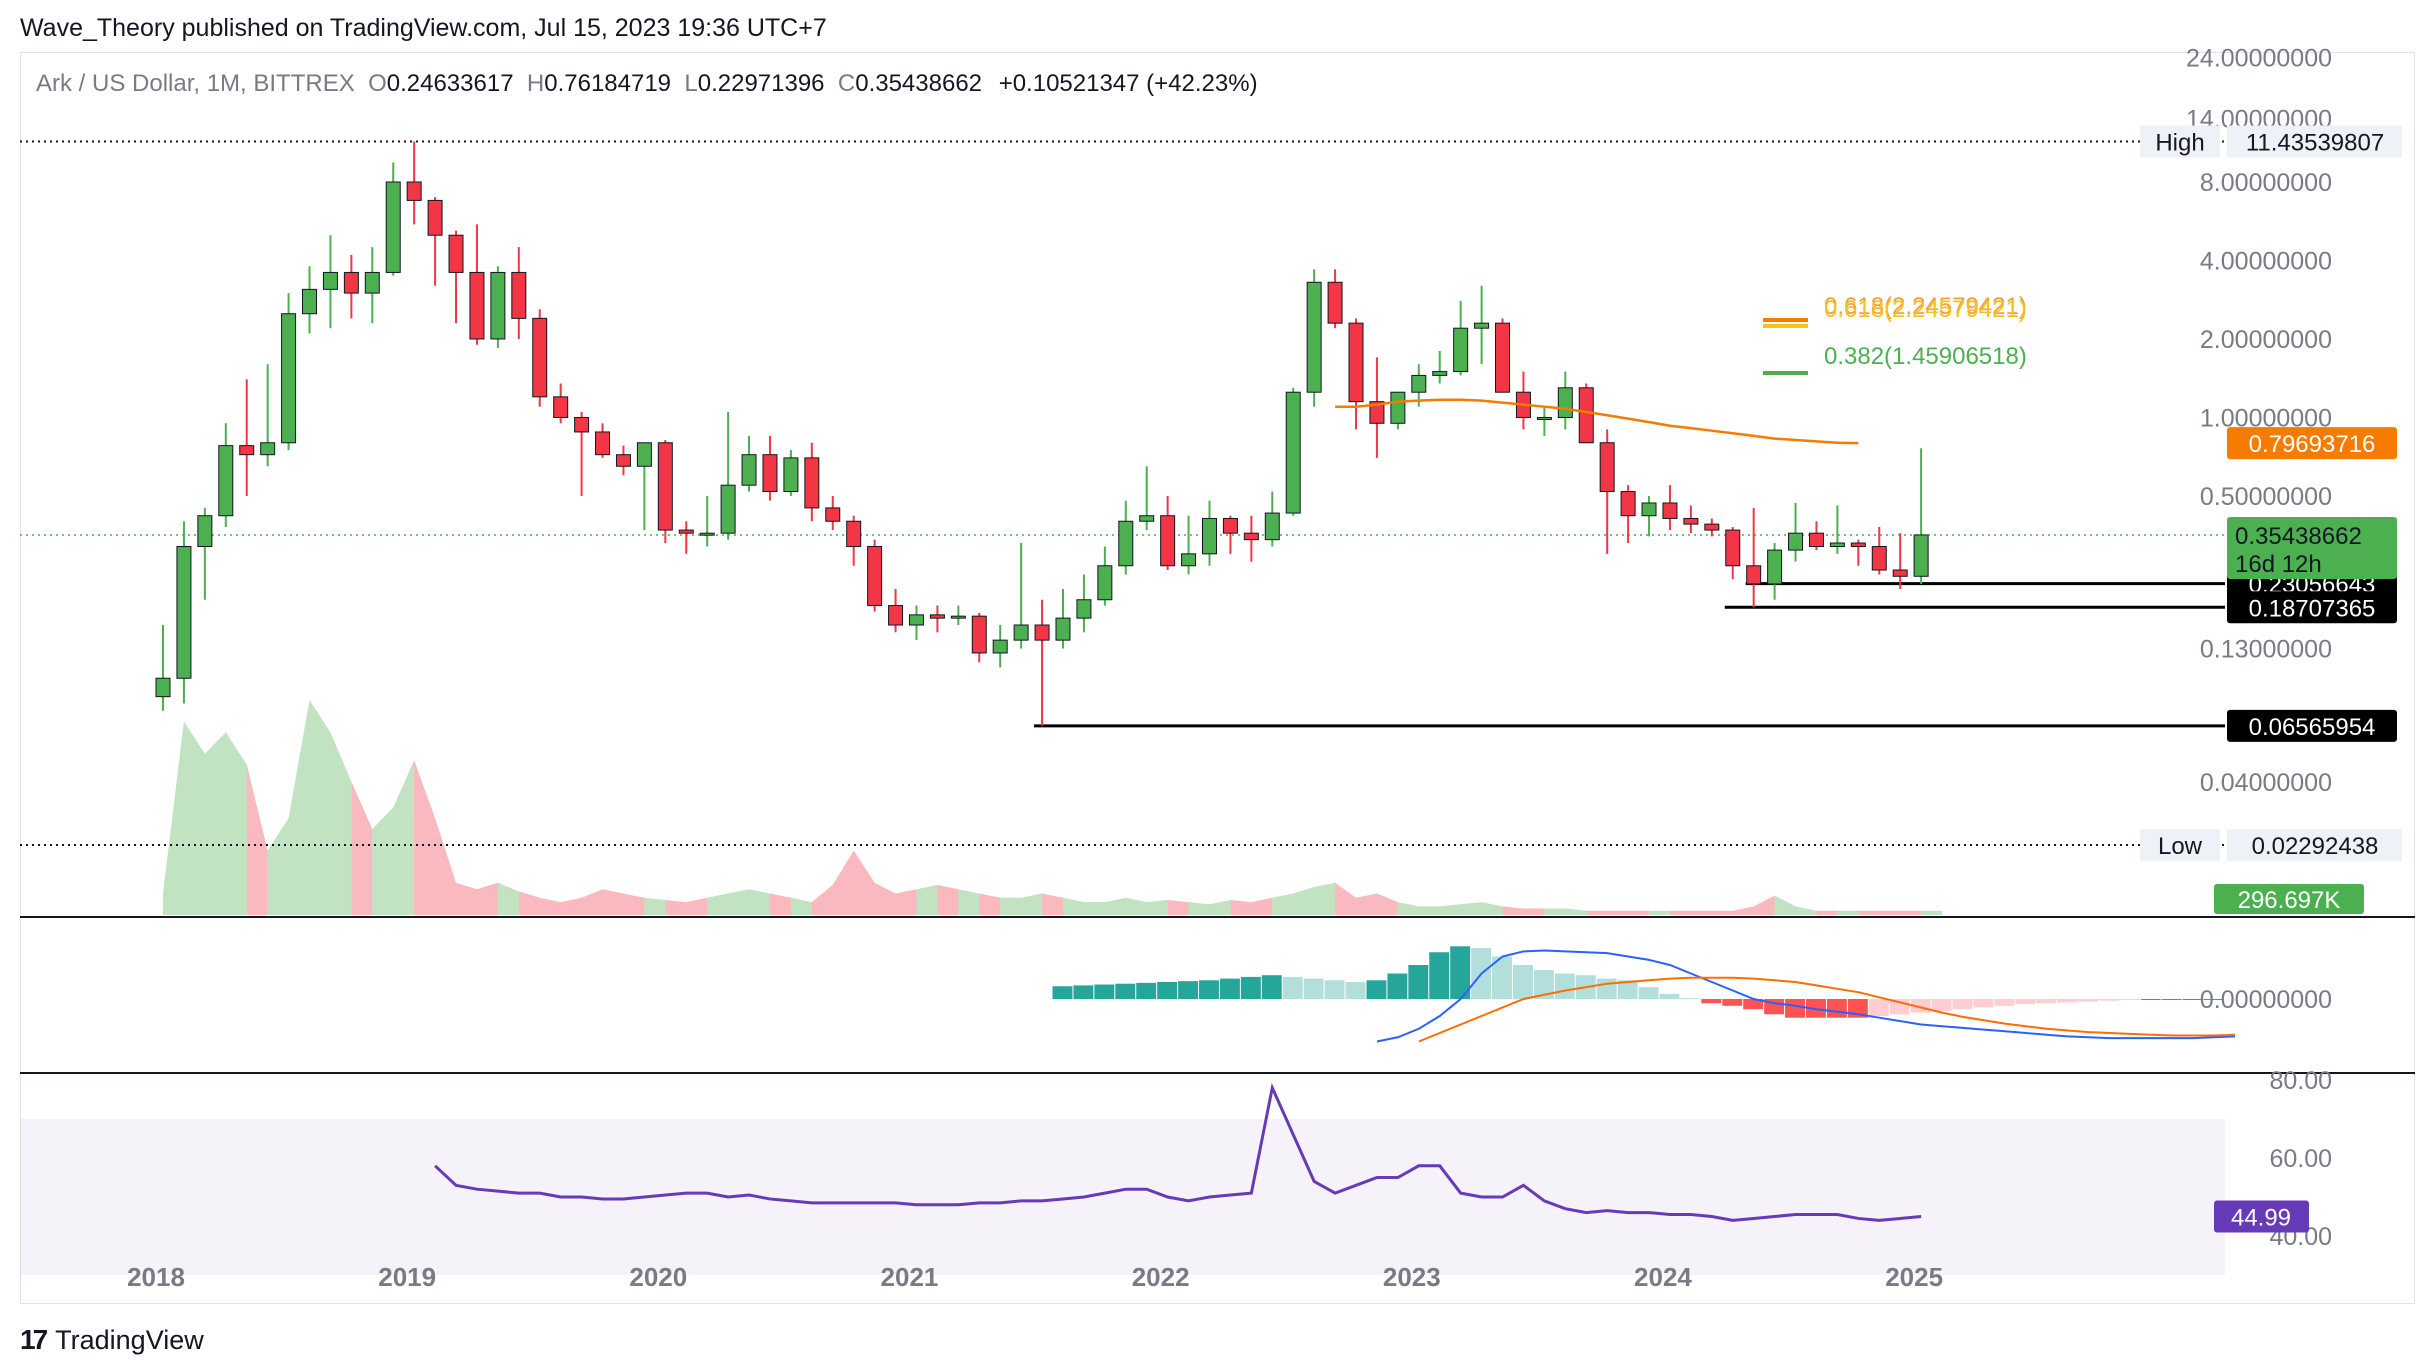 This screenshot has width=2430, height=1372. I want to click on legend-high: 0.76184719, so click(608, 83).